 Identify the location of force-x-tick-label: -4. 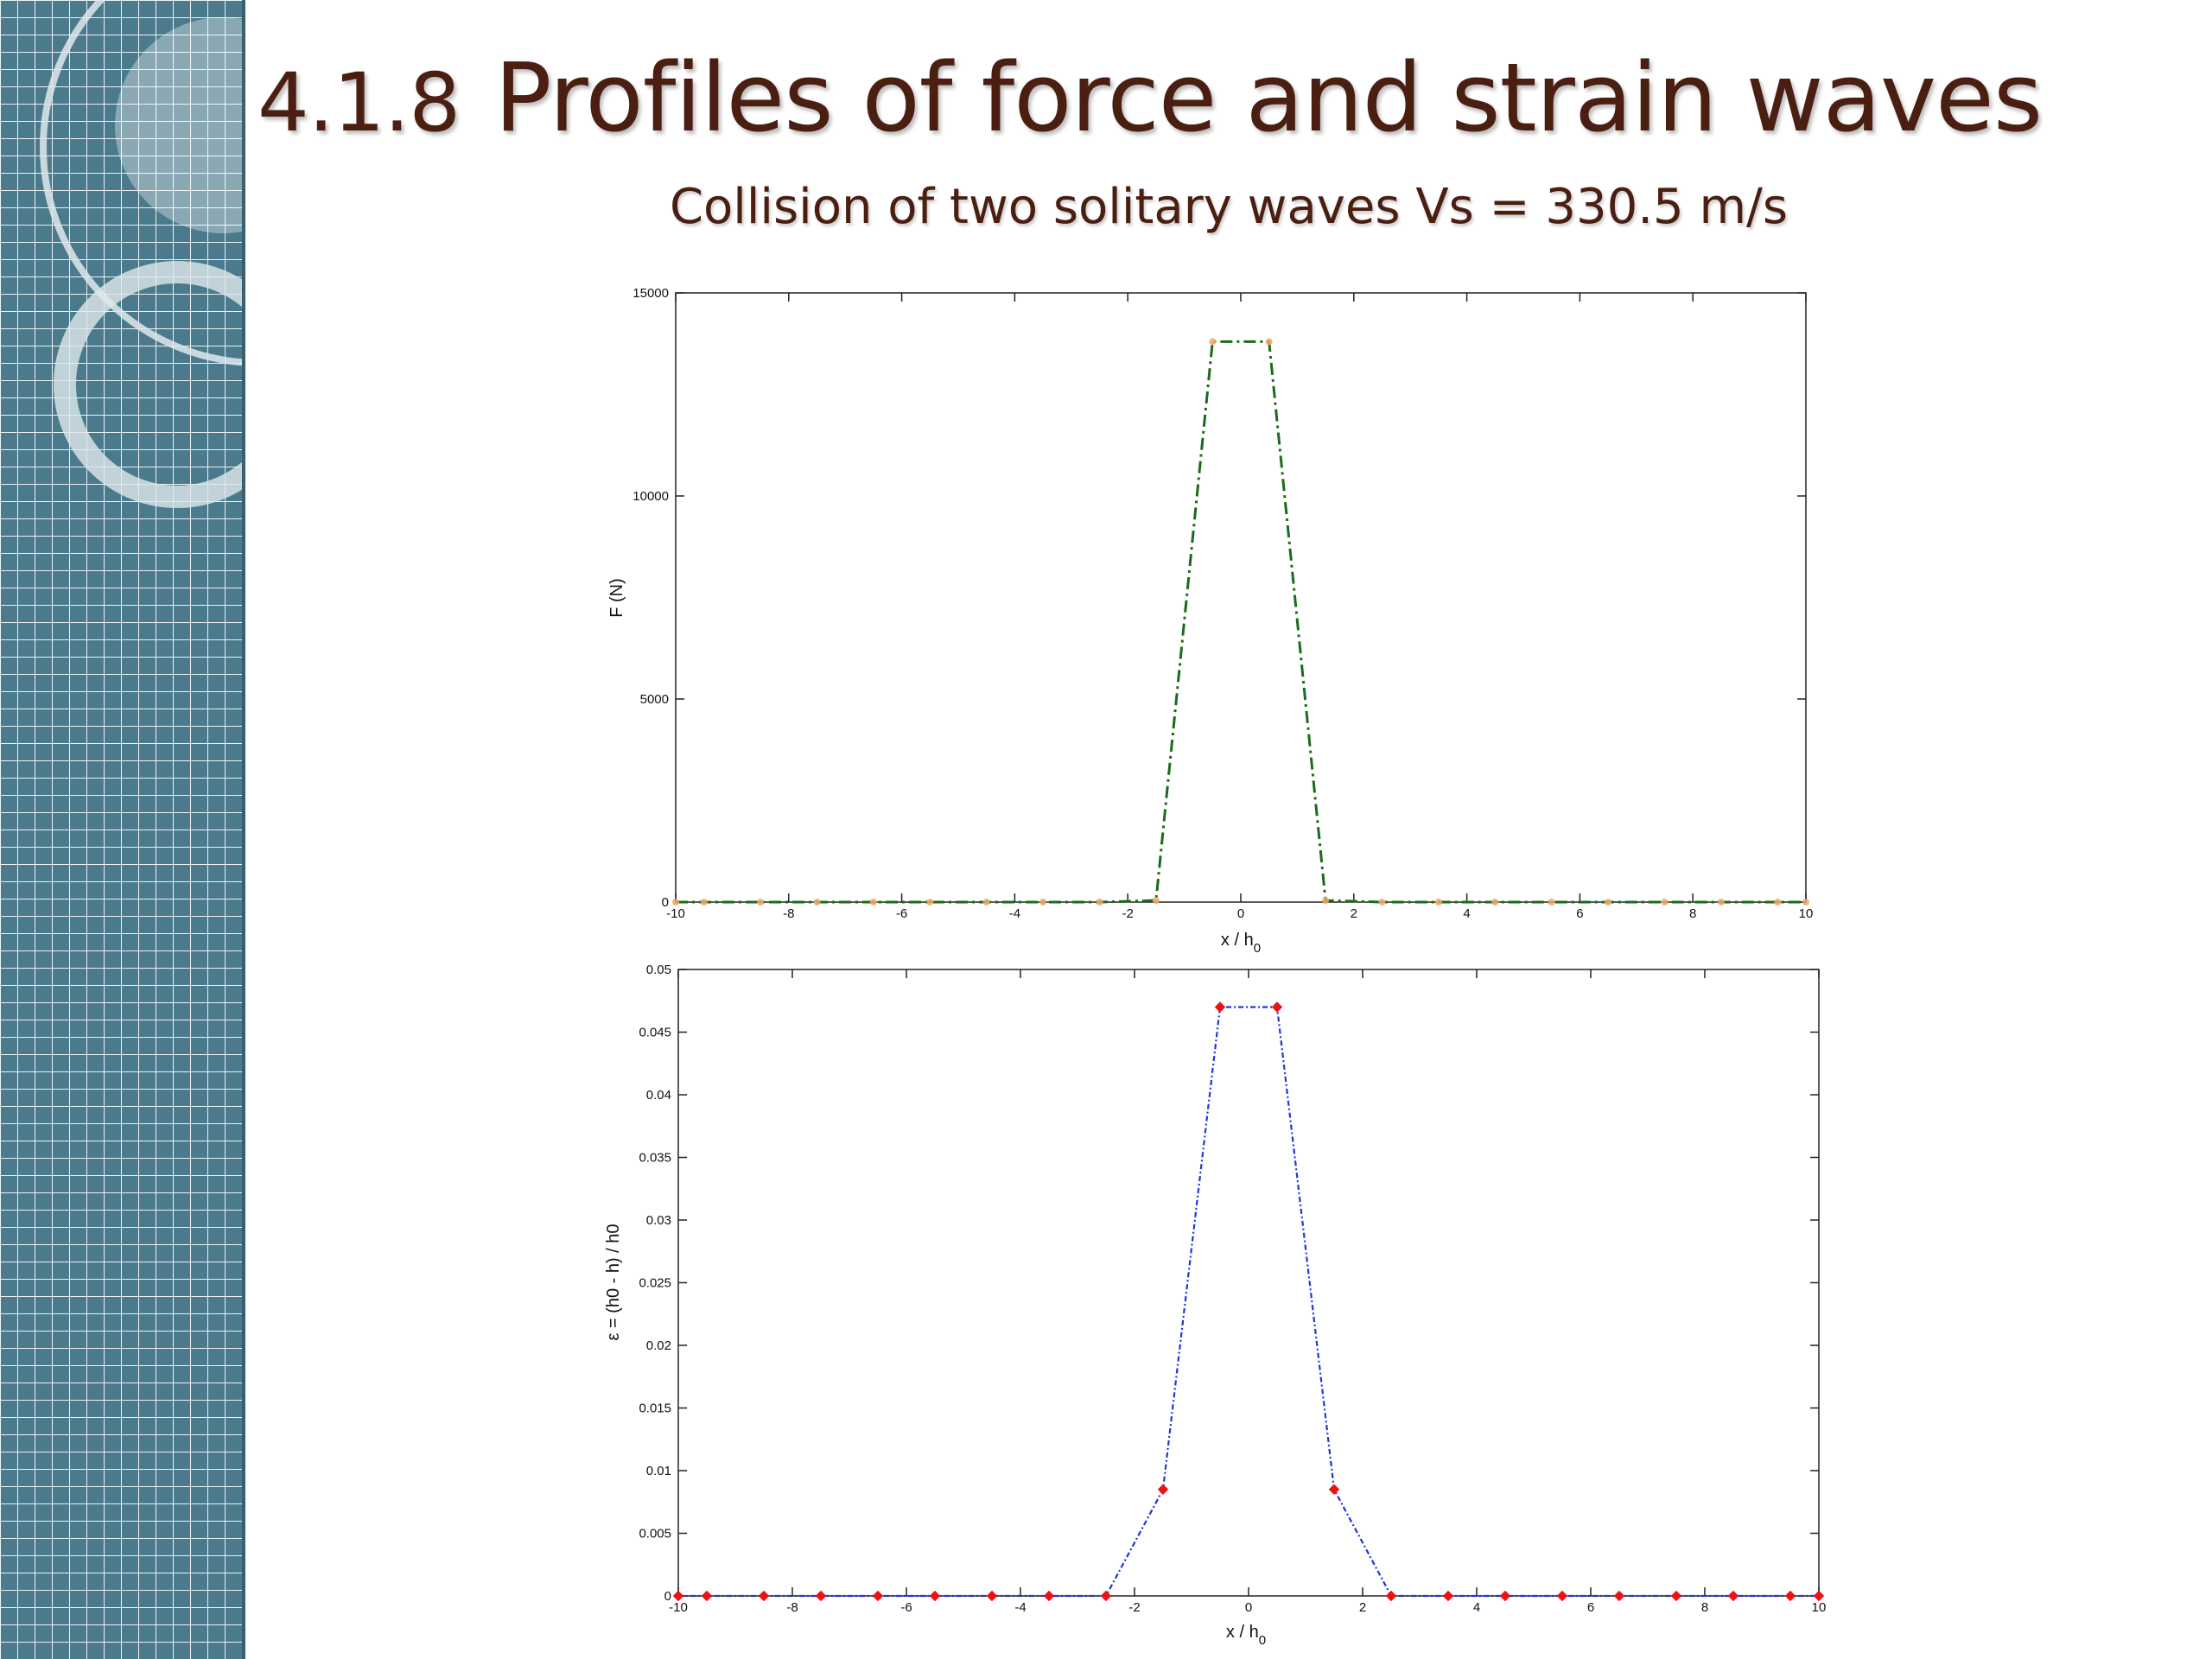
(1014, 913).